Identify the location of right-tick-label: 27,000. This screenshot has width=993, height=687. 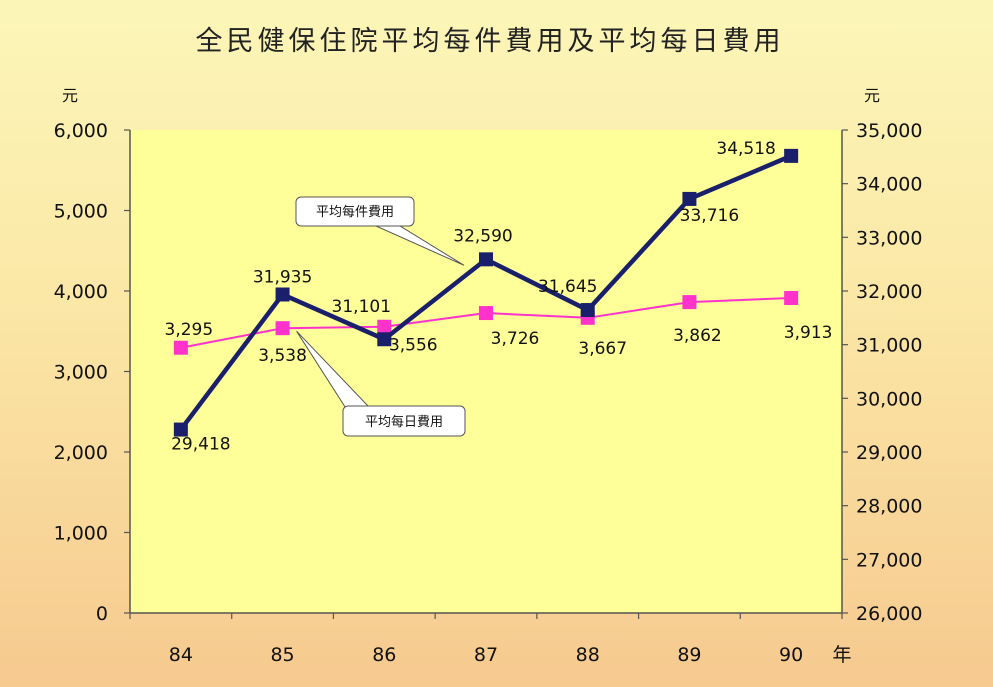
(889, 560).